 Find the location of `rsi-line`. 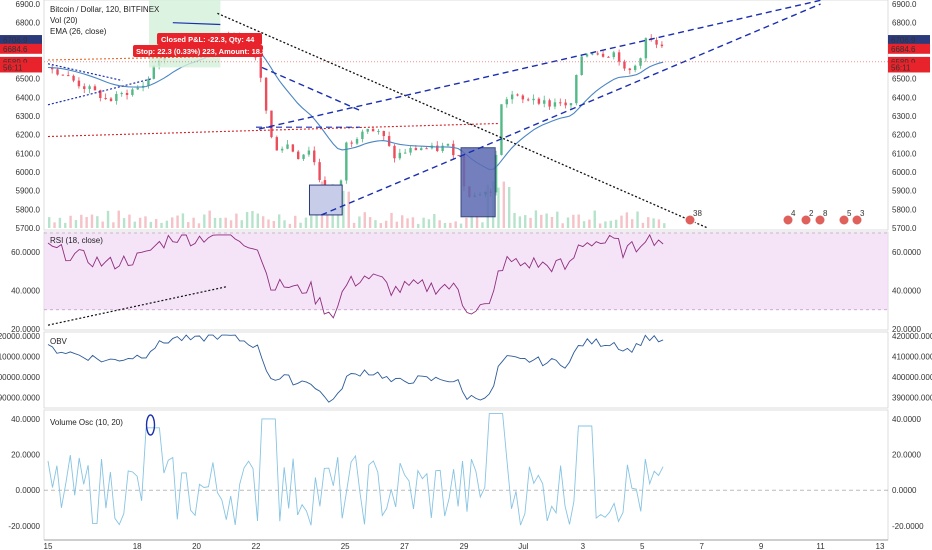

rsi-line is located at coordinates (355, 276).